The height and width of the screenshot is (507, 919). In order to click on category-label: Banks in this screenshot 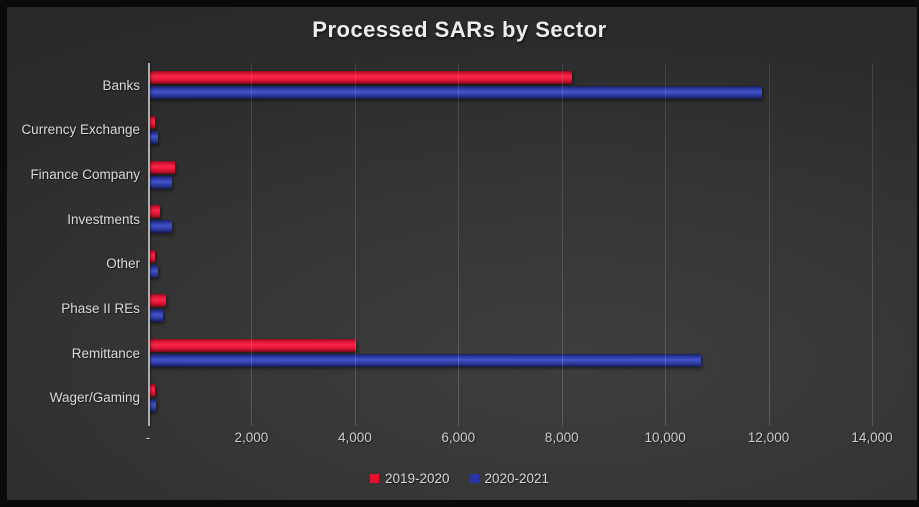, I will do `click(121, 85)`.